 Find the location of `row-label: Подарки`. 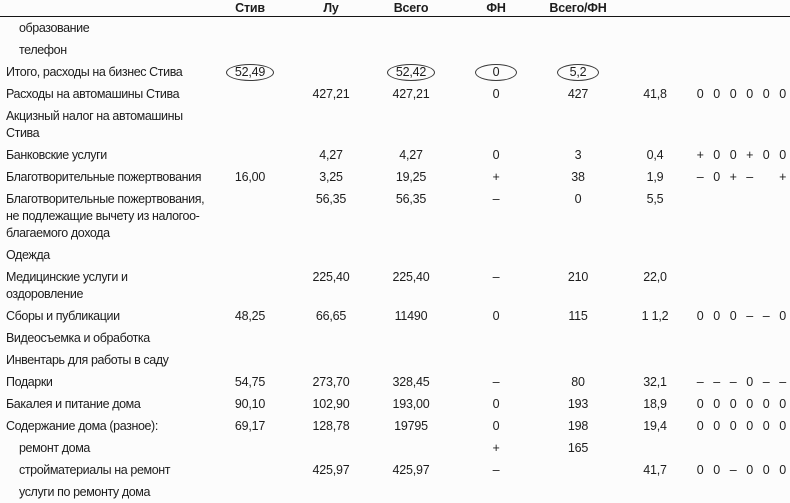

row-label: Подарки is located at coordinates (103, 382).